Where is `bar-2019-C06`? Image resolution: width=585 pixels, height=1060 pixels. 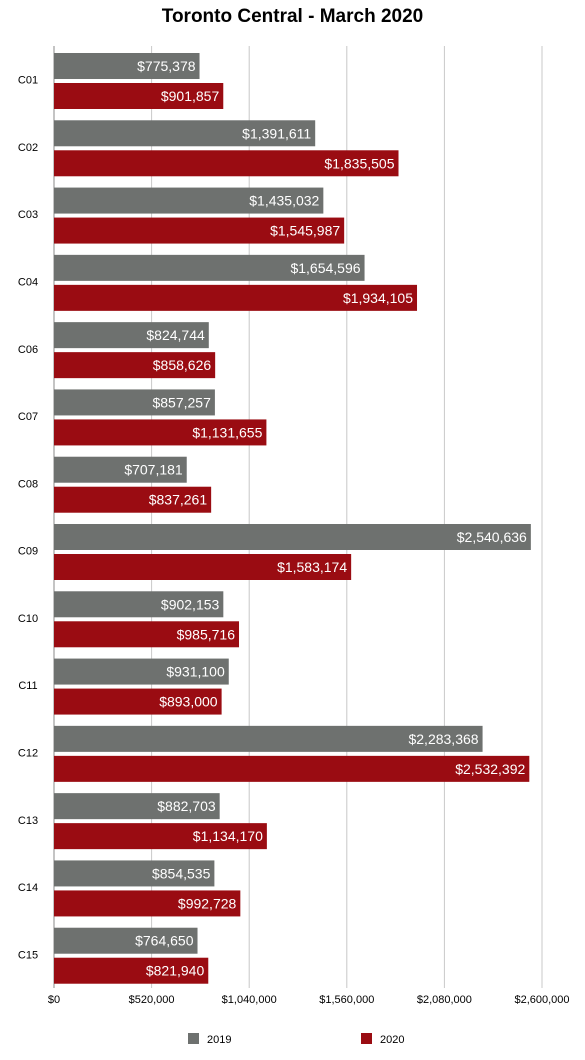 bar-2019-C06 is located at coordinates (131, 335).